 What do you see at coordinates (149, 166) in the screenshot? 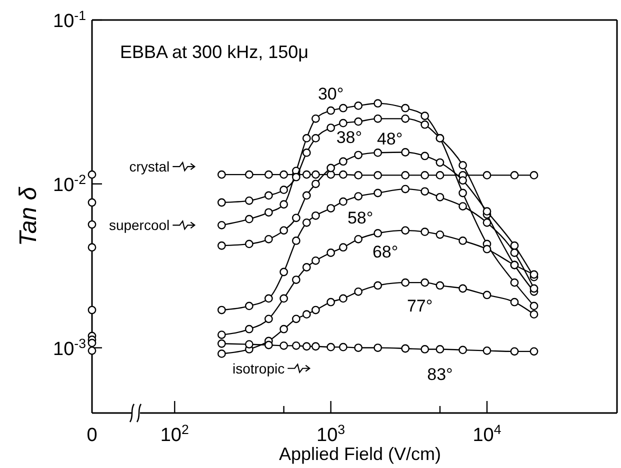
I see `legend-label: crystal` at bounding box center [149, 166].